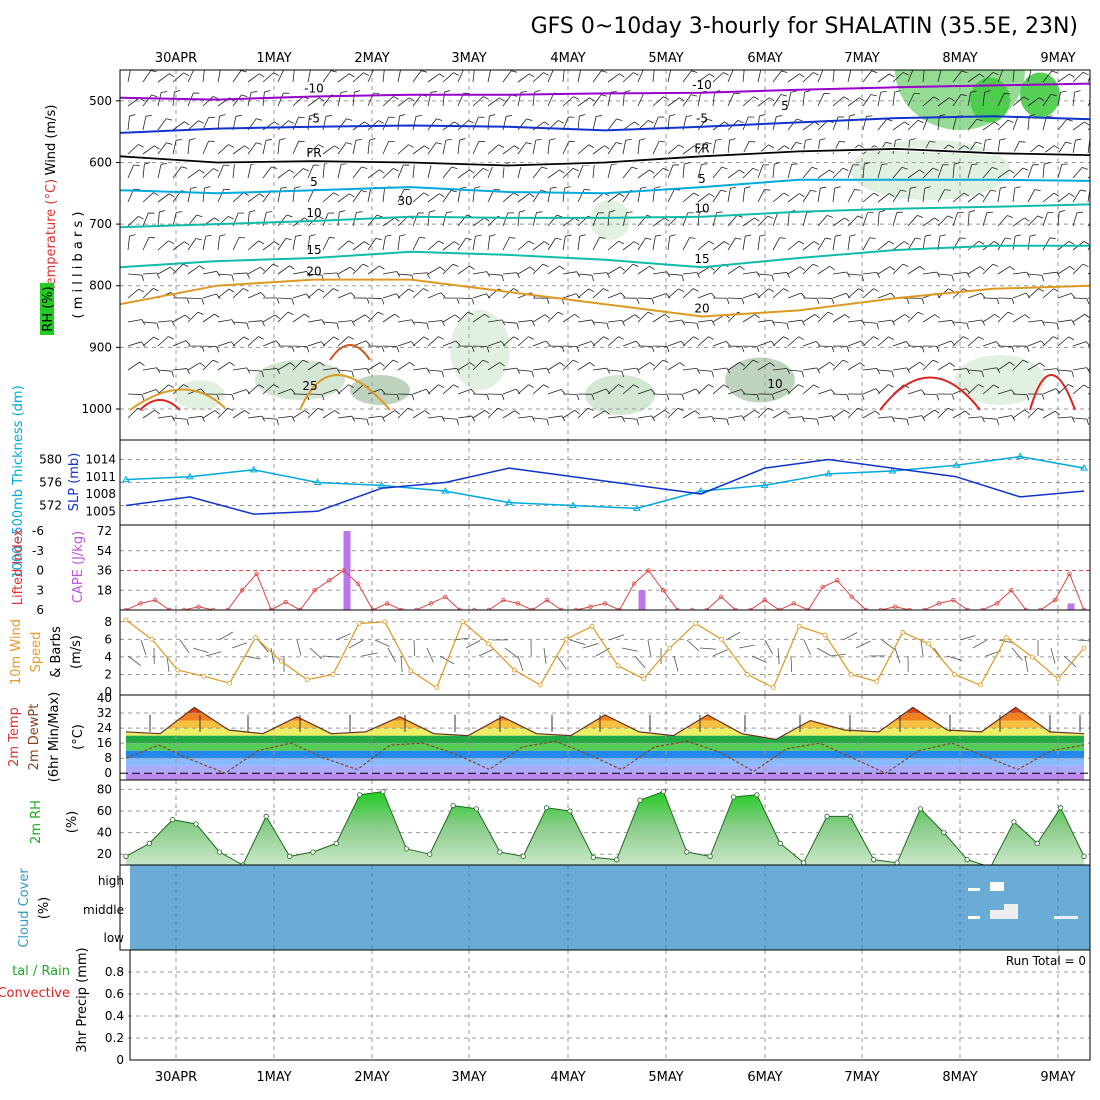  I want to click on cloud-grid, so click(617, 907).